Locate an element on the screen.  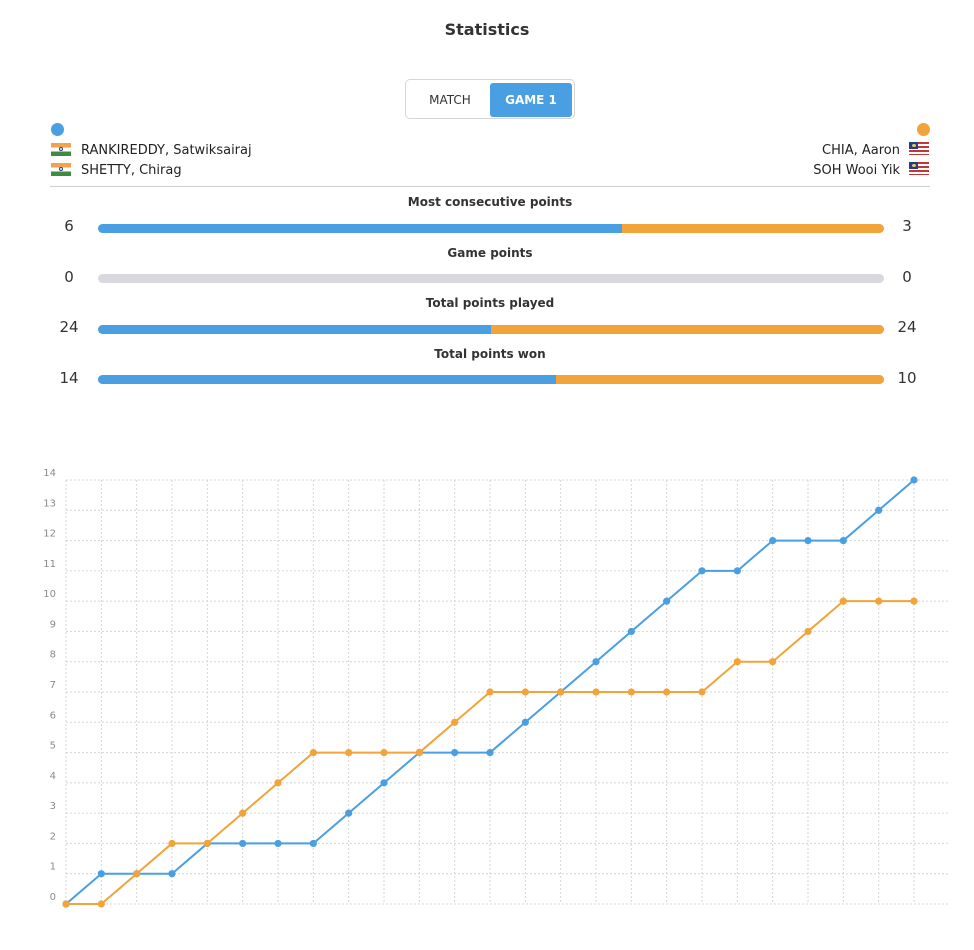
divider is located at coordinates (490, 186).